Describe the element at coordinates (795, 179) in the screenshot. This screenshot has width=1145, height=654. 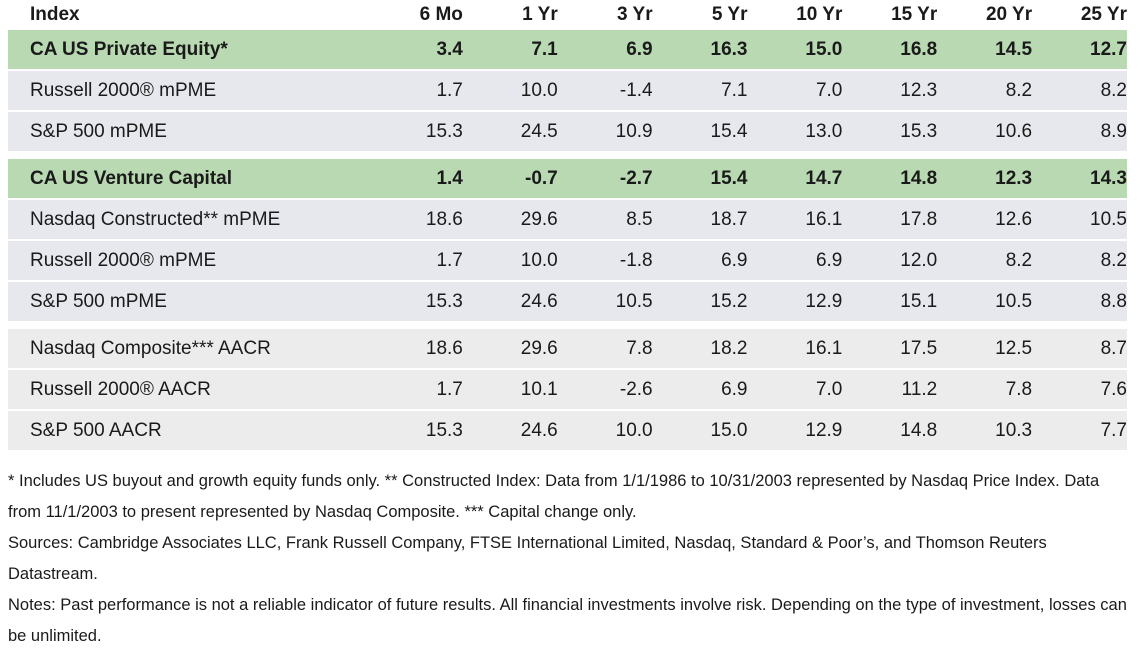
I see `table-cell: 14.7` at that location.